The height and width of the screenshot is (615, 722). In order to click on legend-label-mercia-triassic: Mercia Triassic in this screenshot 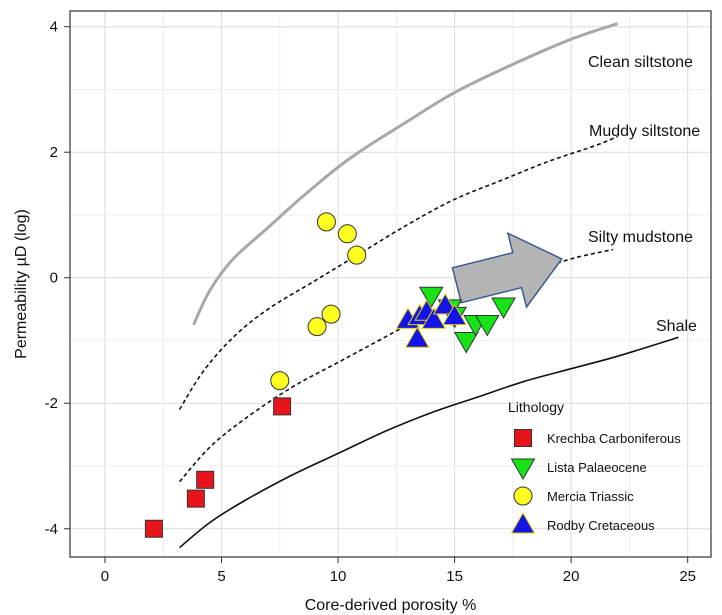, I will do `click(590, 496)`.